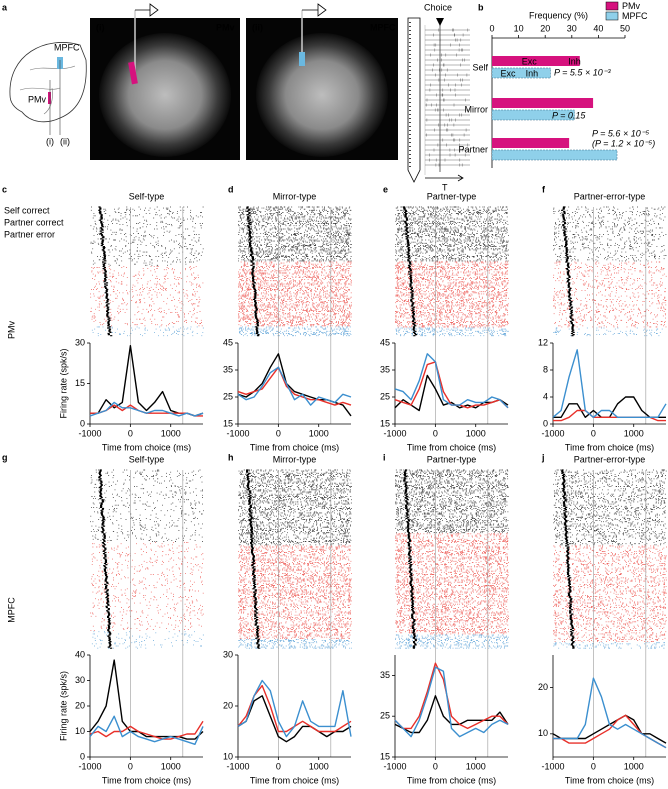 The image size is (668, 789). Describe the element at coordinates (477, 109) in the screenshot. I see `category-label: Mirror` at that location.